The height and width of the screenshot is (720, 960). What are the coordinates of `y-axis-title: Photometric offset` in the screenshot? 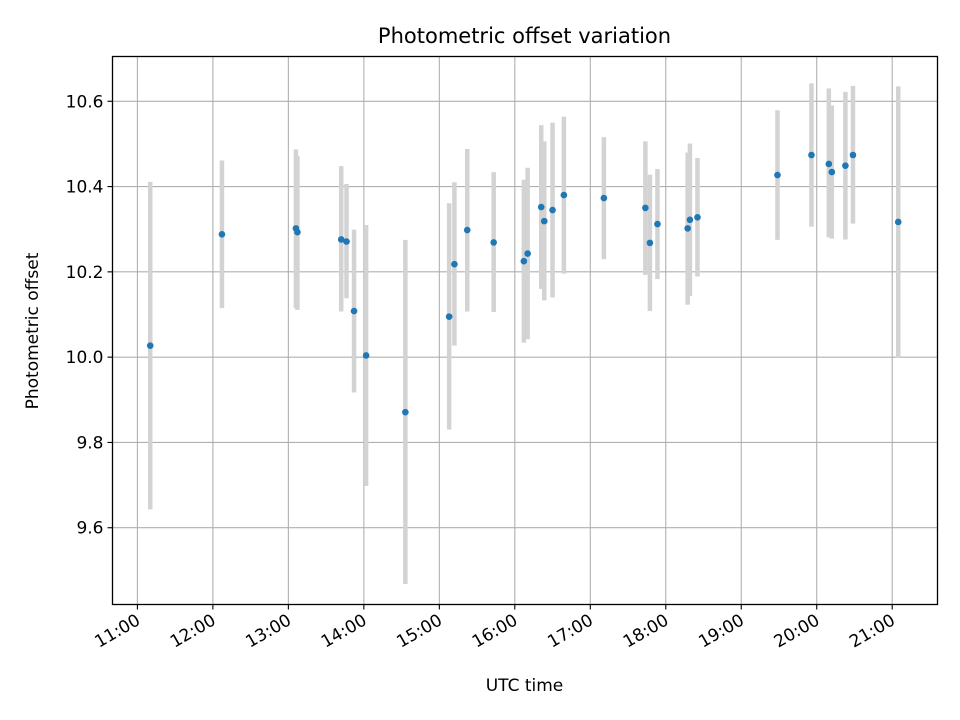 It's located at (33, 330).